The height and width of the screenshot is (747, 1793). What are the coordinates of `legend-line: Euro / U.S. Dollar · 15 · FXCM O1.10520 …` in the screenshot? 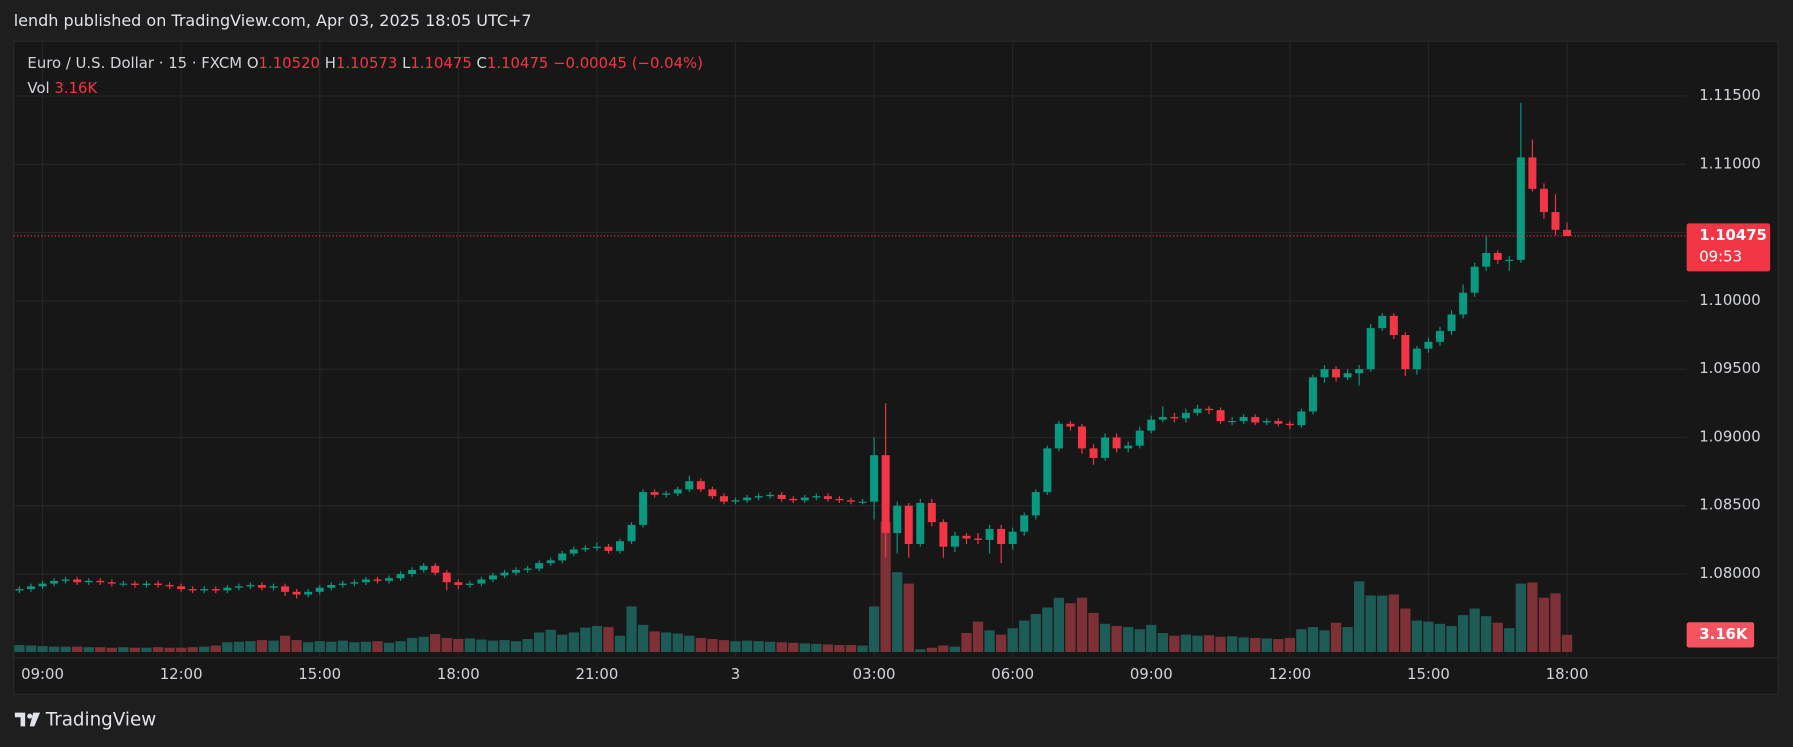 It's located at (365, 63).